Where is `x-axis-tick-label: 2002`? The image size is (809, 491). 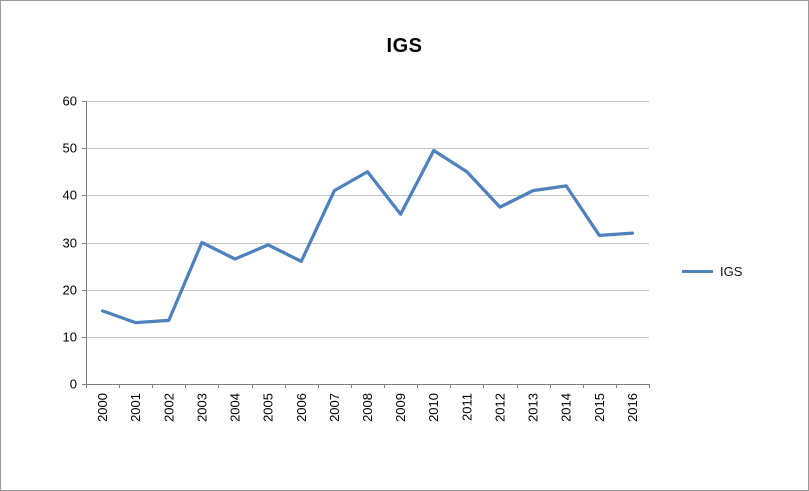
x-axis-tick-label: 2002 is located at coordinates (168, 407).